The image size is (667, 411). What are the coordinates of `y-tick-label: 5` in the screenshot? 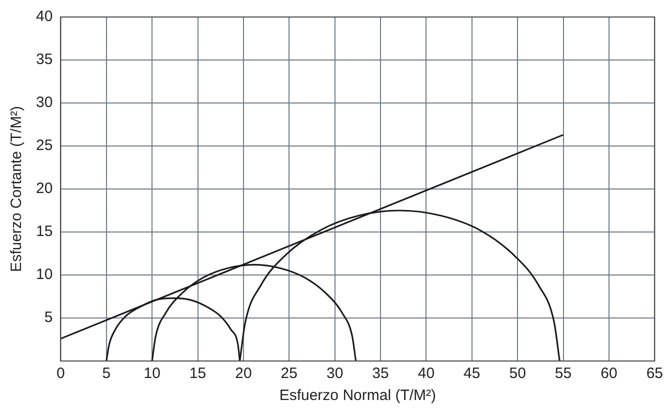 It's located at (48, 317).